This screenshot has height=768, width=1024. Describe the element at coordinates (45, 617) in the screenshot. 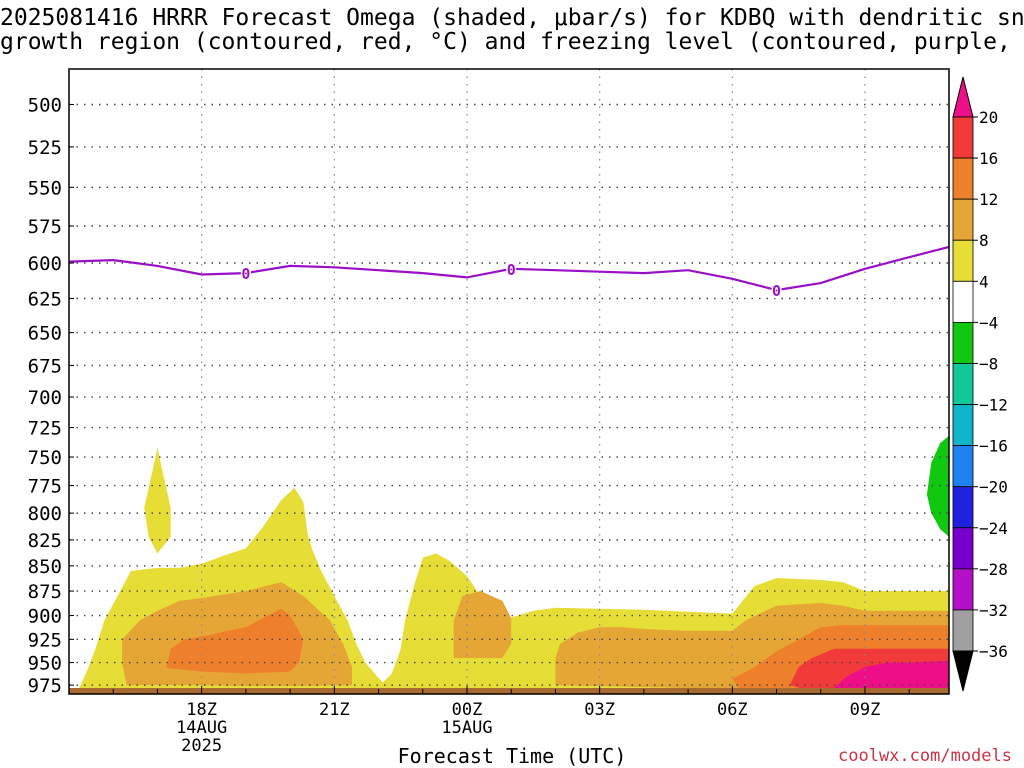

I see `y-tick-label: 900` at that location.